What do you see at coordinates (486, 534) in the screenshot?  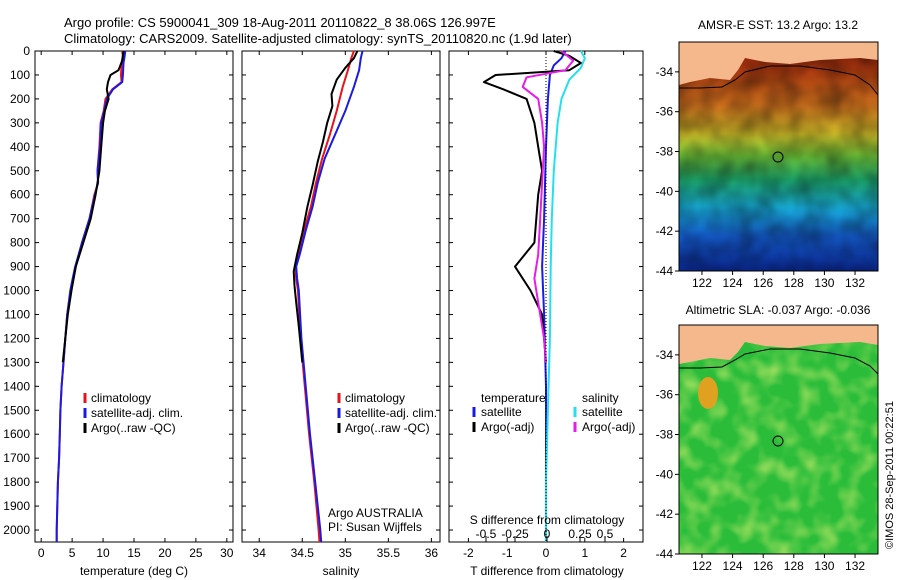 I see `s-tick-label: -0.5` at bounding box center [486, 534].